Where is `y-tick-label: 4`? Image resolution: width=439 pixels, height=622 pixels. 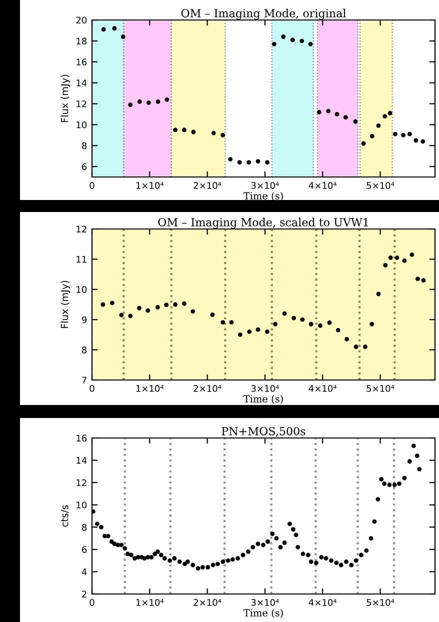 y-tick-label: 4 is located at coordinates (84, 572).